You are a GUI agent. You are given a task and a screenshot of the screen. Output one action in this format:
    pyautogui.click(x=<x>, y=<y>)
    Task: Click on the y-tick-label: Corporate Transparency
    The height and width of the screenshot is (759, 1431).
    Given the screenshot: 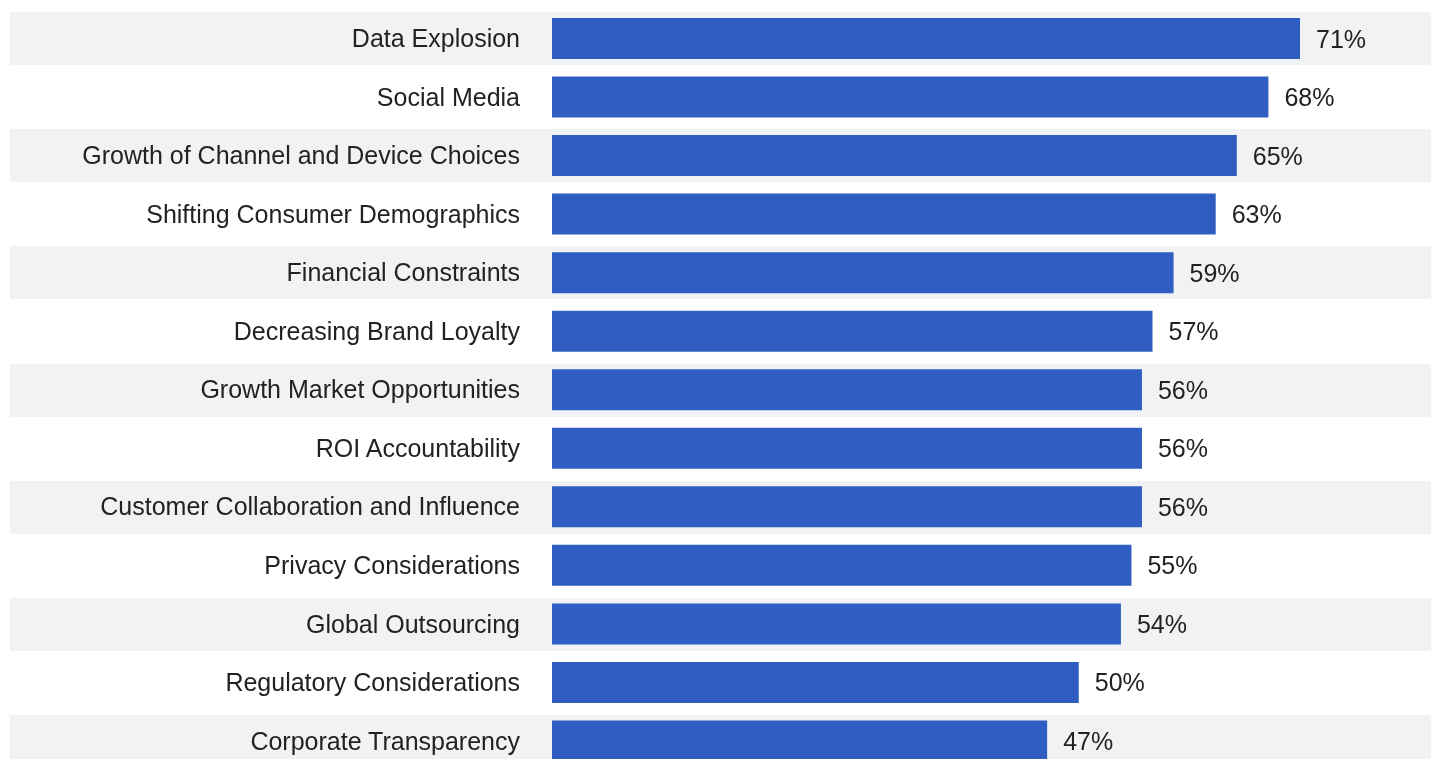 What is the action you would take?
    pyautogui.click(x=385, y=740)
    